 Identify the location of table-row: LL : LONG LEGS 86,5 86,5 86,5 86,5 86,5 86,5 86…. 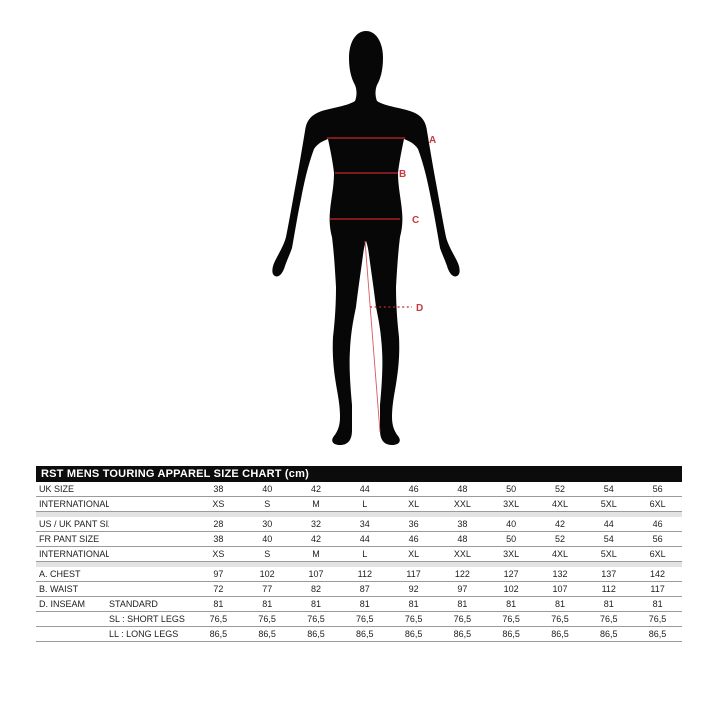
(359, 634).